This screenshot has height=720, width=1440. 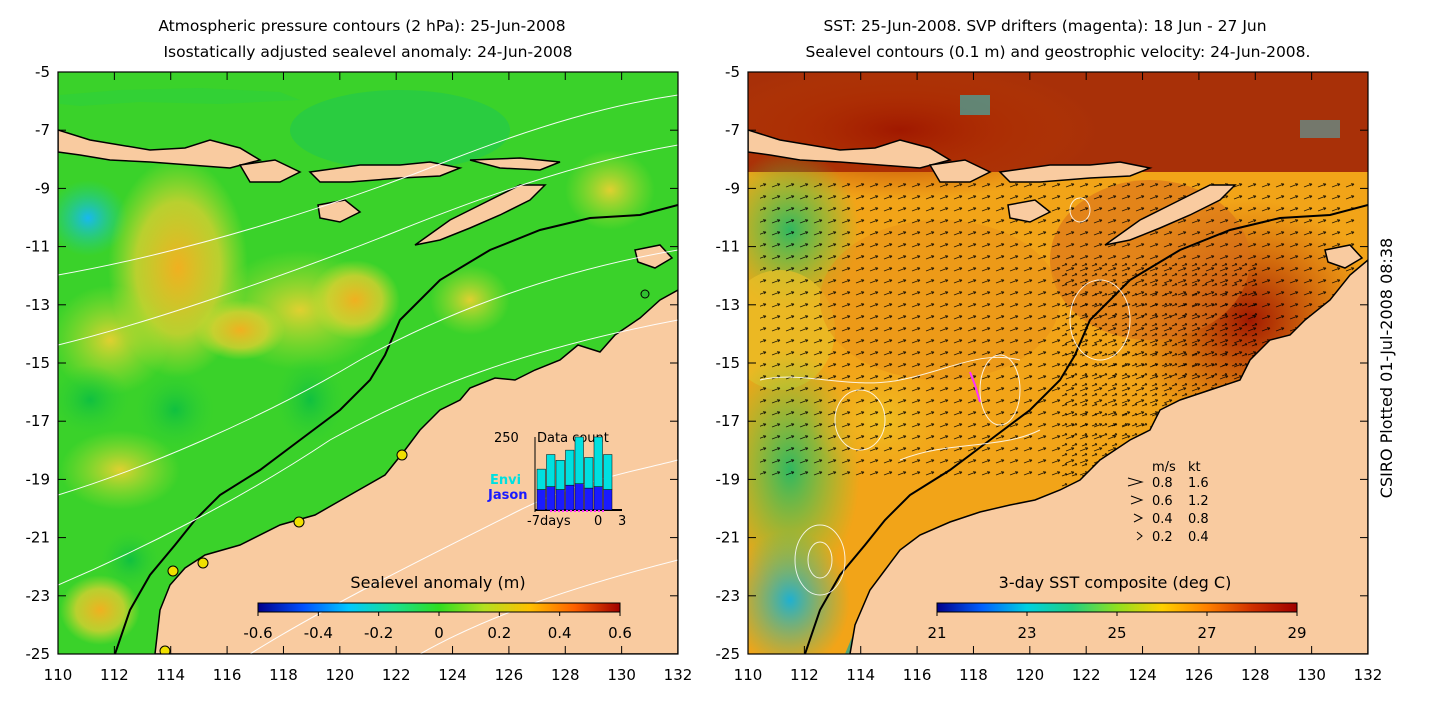 I want to click on left-colorbar-tick: 0.6, so click(x=620, y=633).